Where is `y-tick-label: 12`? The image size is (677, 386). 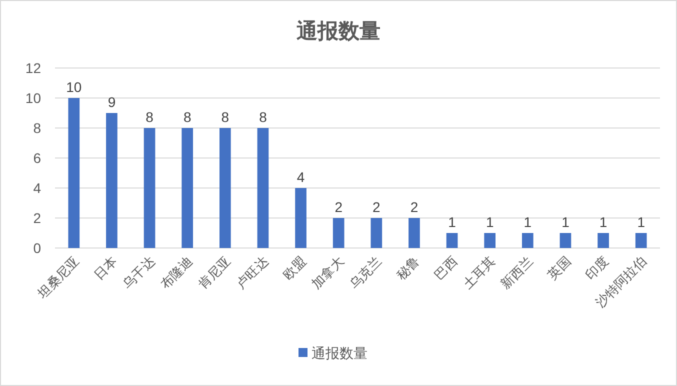
y-tick-label: 12 is located at coordinates (33, 68).